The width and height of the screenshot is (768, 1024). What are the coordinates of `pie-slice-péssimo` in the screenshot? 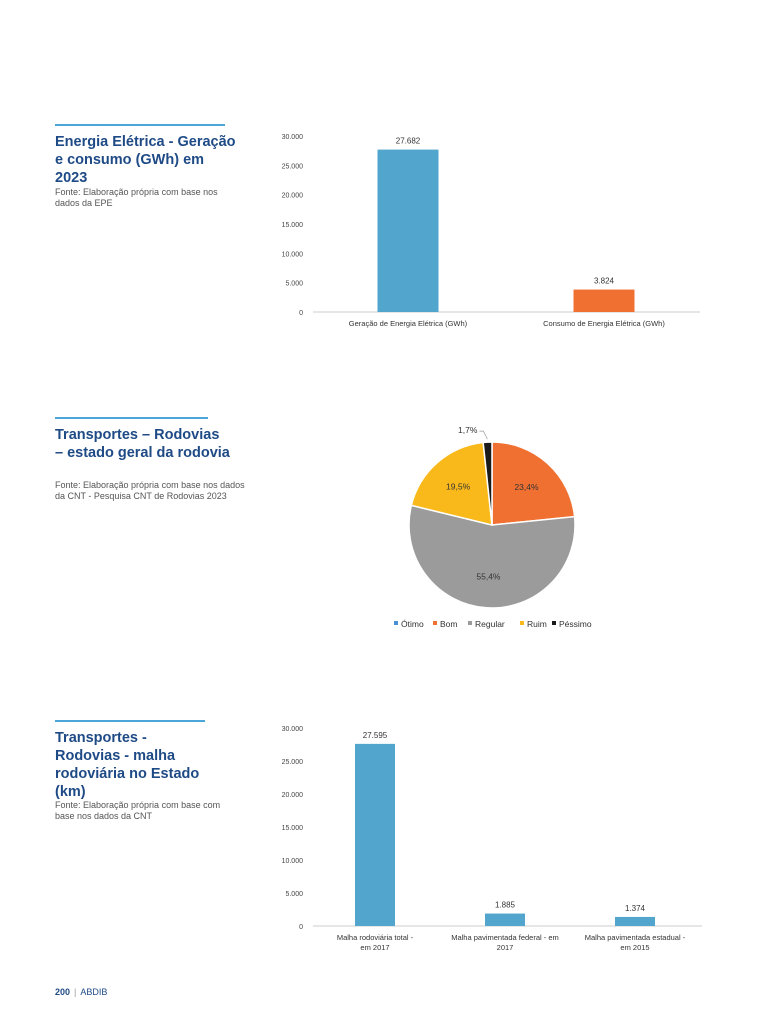 It's located at (487, 483).